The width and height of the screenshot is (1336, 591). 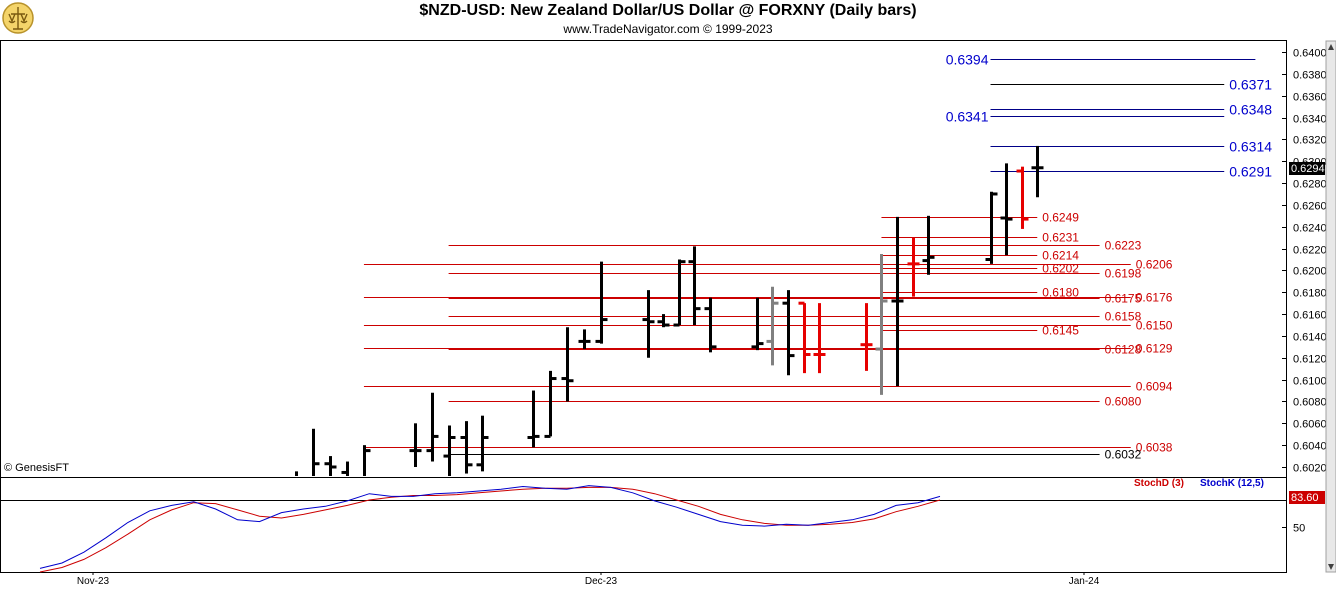 What do you see at coordinates (36, 468) in the screenshot?
I see `watermark-text: © GenesisFT` at bounding box center [36, 468].